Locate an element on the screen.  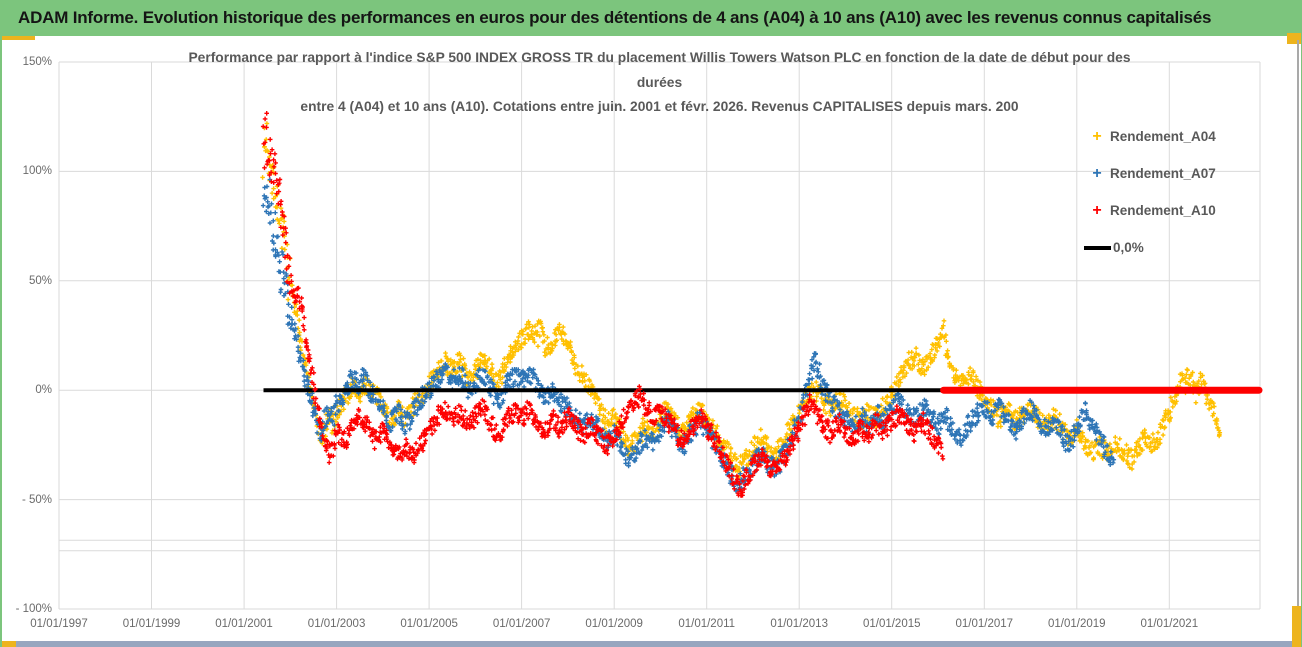
legend-label: Rendement_A04 is located at coordinates (1163, 136).